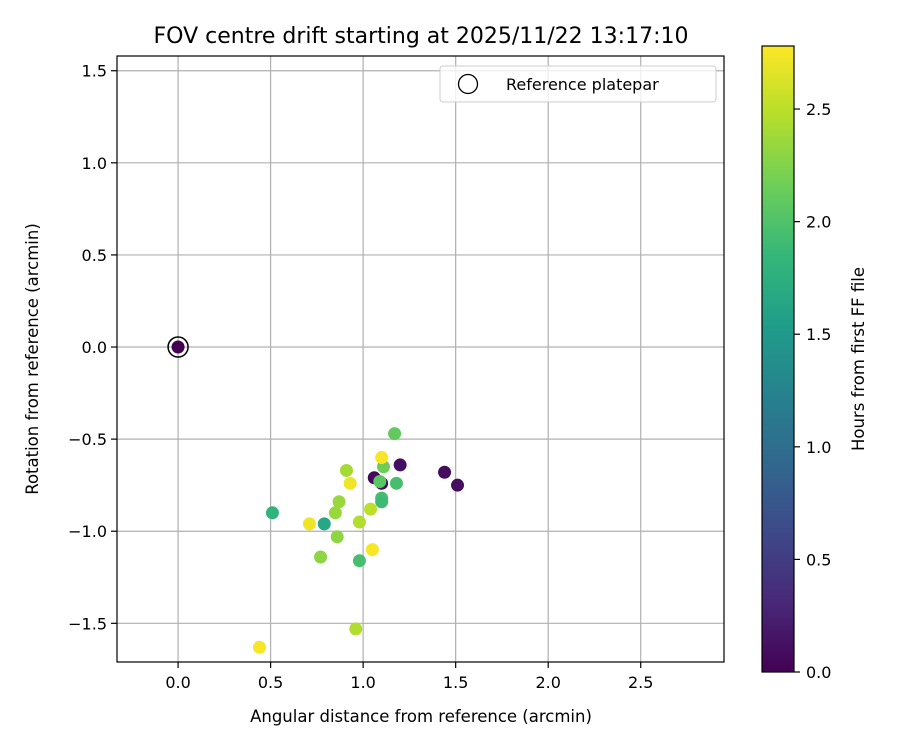  Describe the element at coordinates (409, 677) in the screenshot. I see `x-axis-ticks: 0.0 0.5 1.0 1.5 2.0 2.5` at that location.